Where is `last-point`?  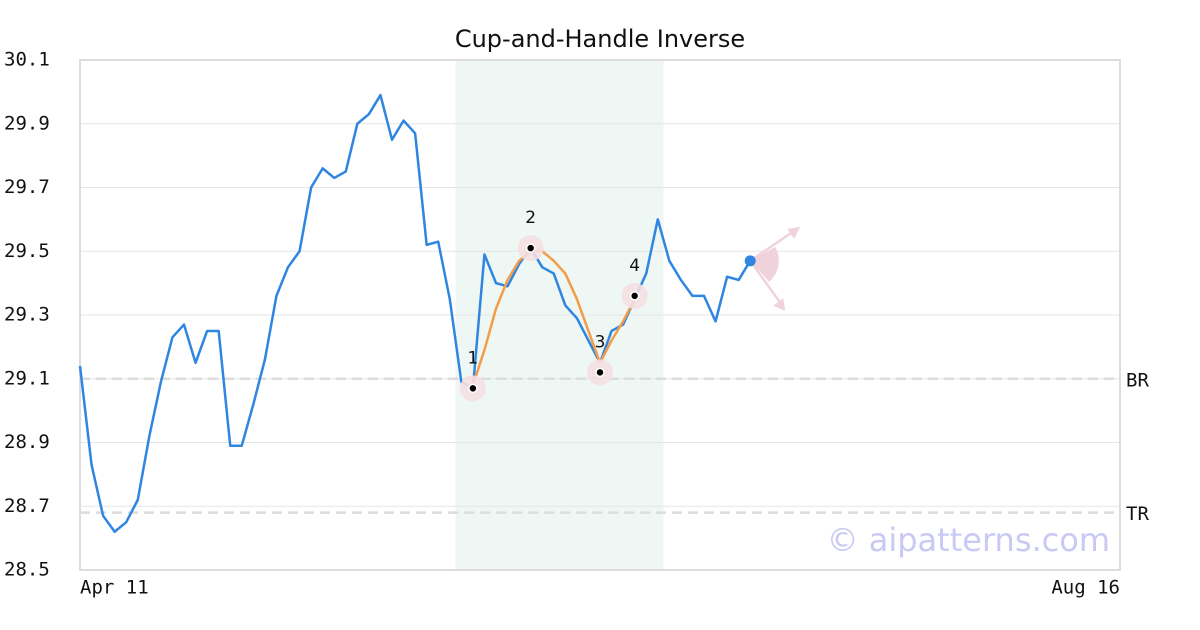
last-point is located at coordinates (750, 261).